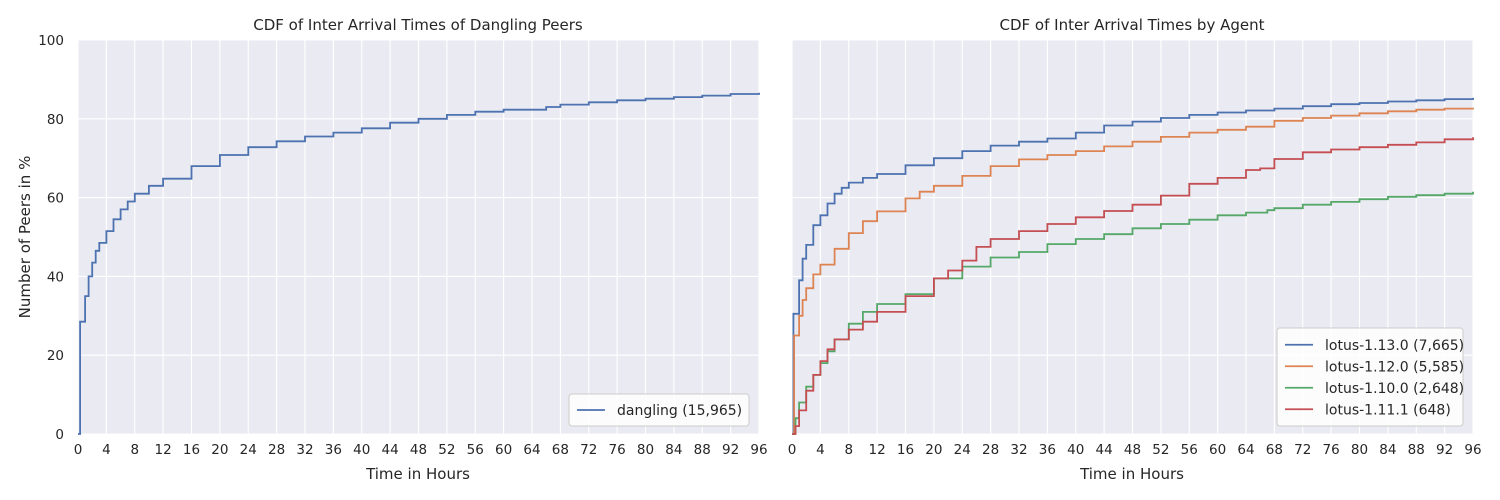 This screenshot has width=1500, height=500. Describe the element at coordinates (503, 450) in the screenshot. I see `left-x-tick-label: 60` at that location.